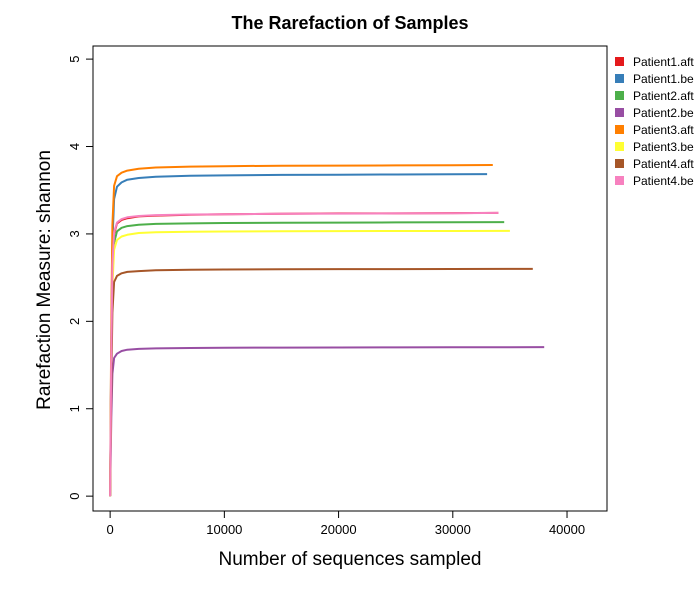  What do you see at coordinates (80, 277) in the screenshot?
I see `y-axis: 0 1 2 3 4 5` at bounding box center [80, 277].